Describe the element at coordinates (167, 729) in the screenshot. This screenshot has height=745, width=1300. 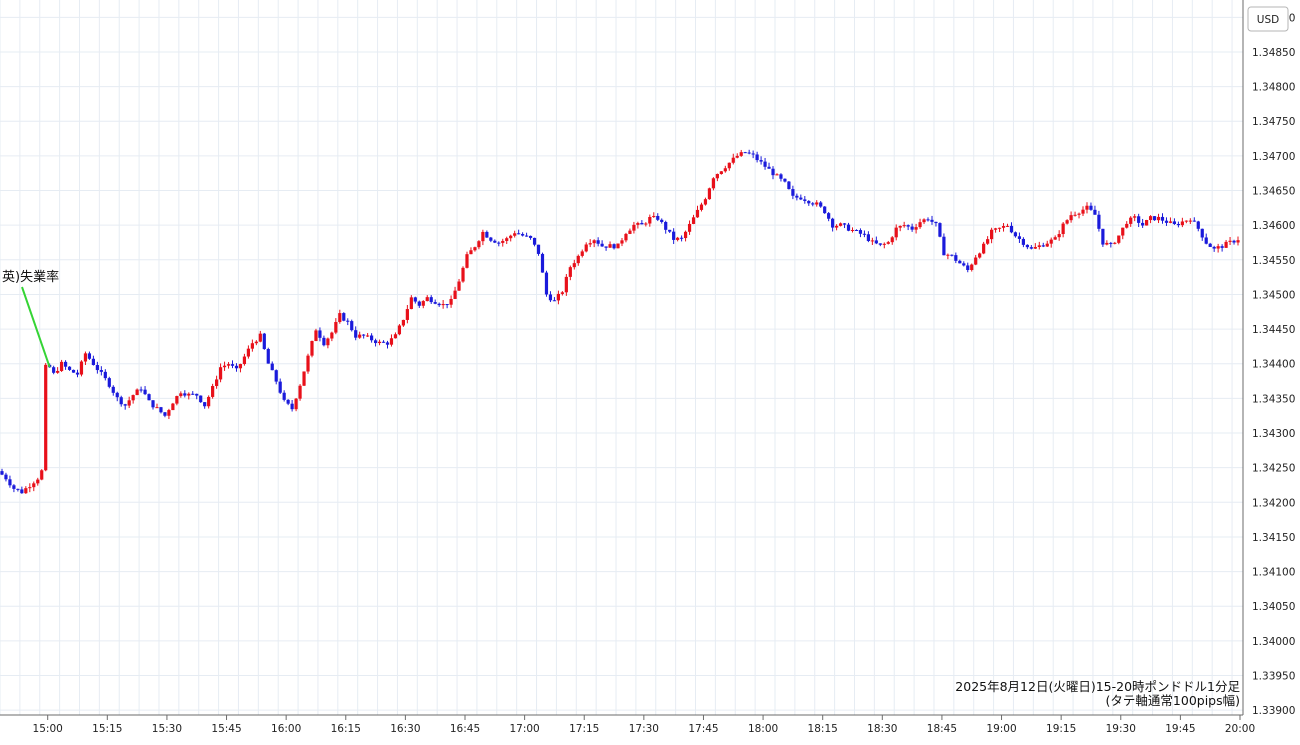
I see `x-tick-label: 15:30` at that location.